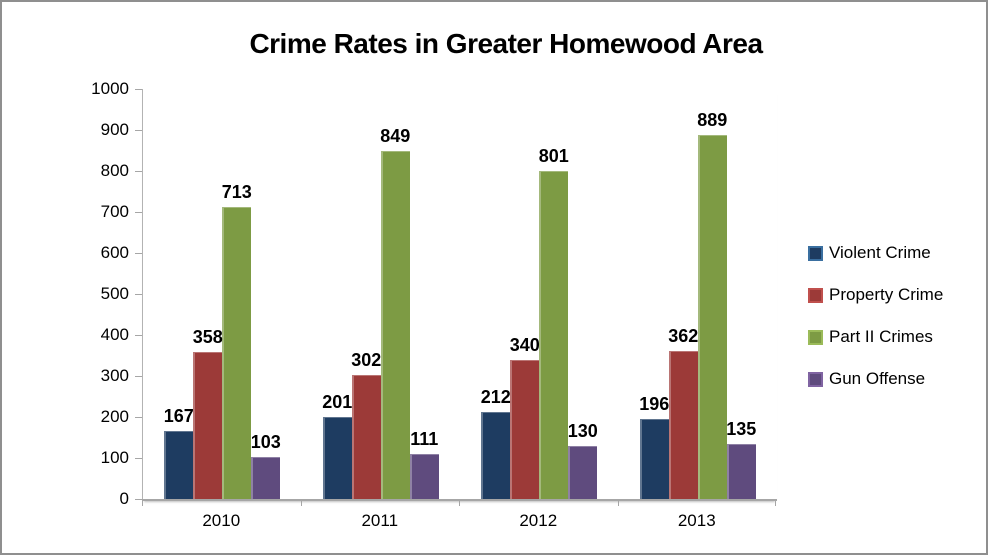 The height and width of the screenshot is (555, 988). I want to click on legend-item: Violent Crime, so click(895, 253).